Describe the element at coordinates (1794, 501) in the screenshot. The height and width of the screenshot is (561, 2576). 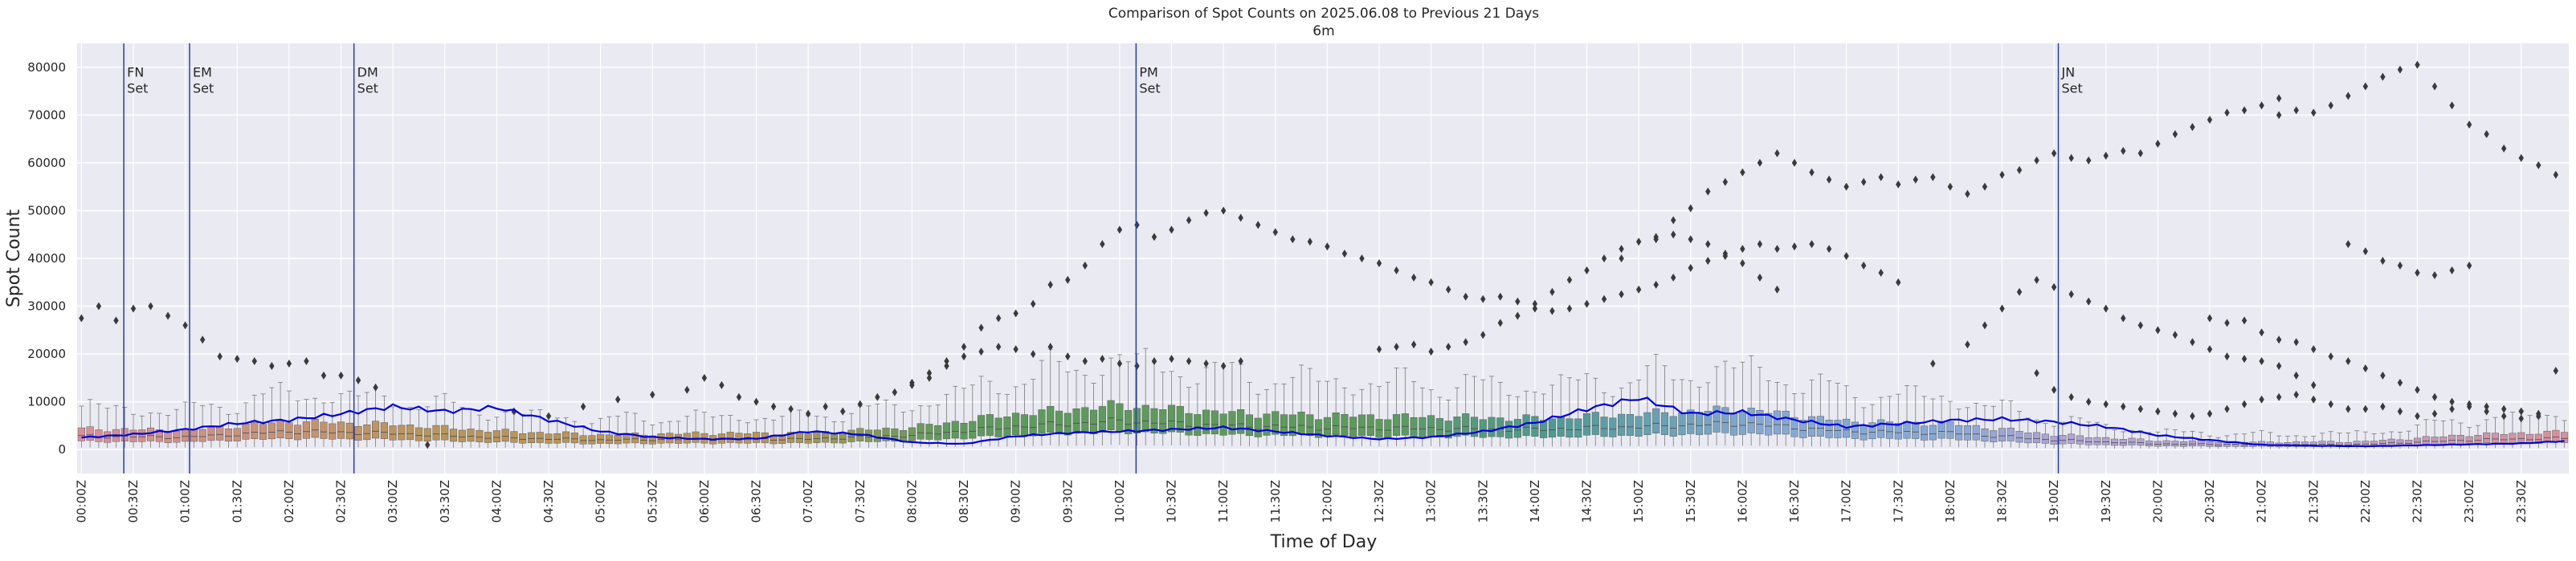
I see `x-tick-label: 16:30Z` at that location.